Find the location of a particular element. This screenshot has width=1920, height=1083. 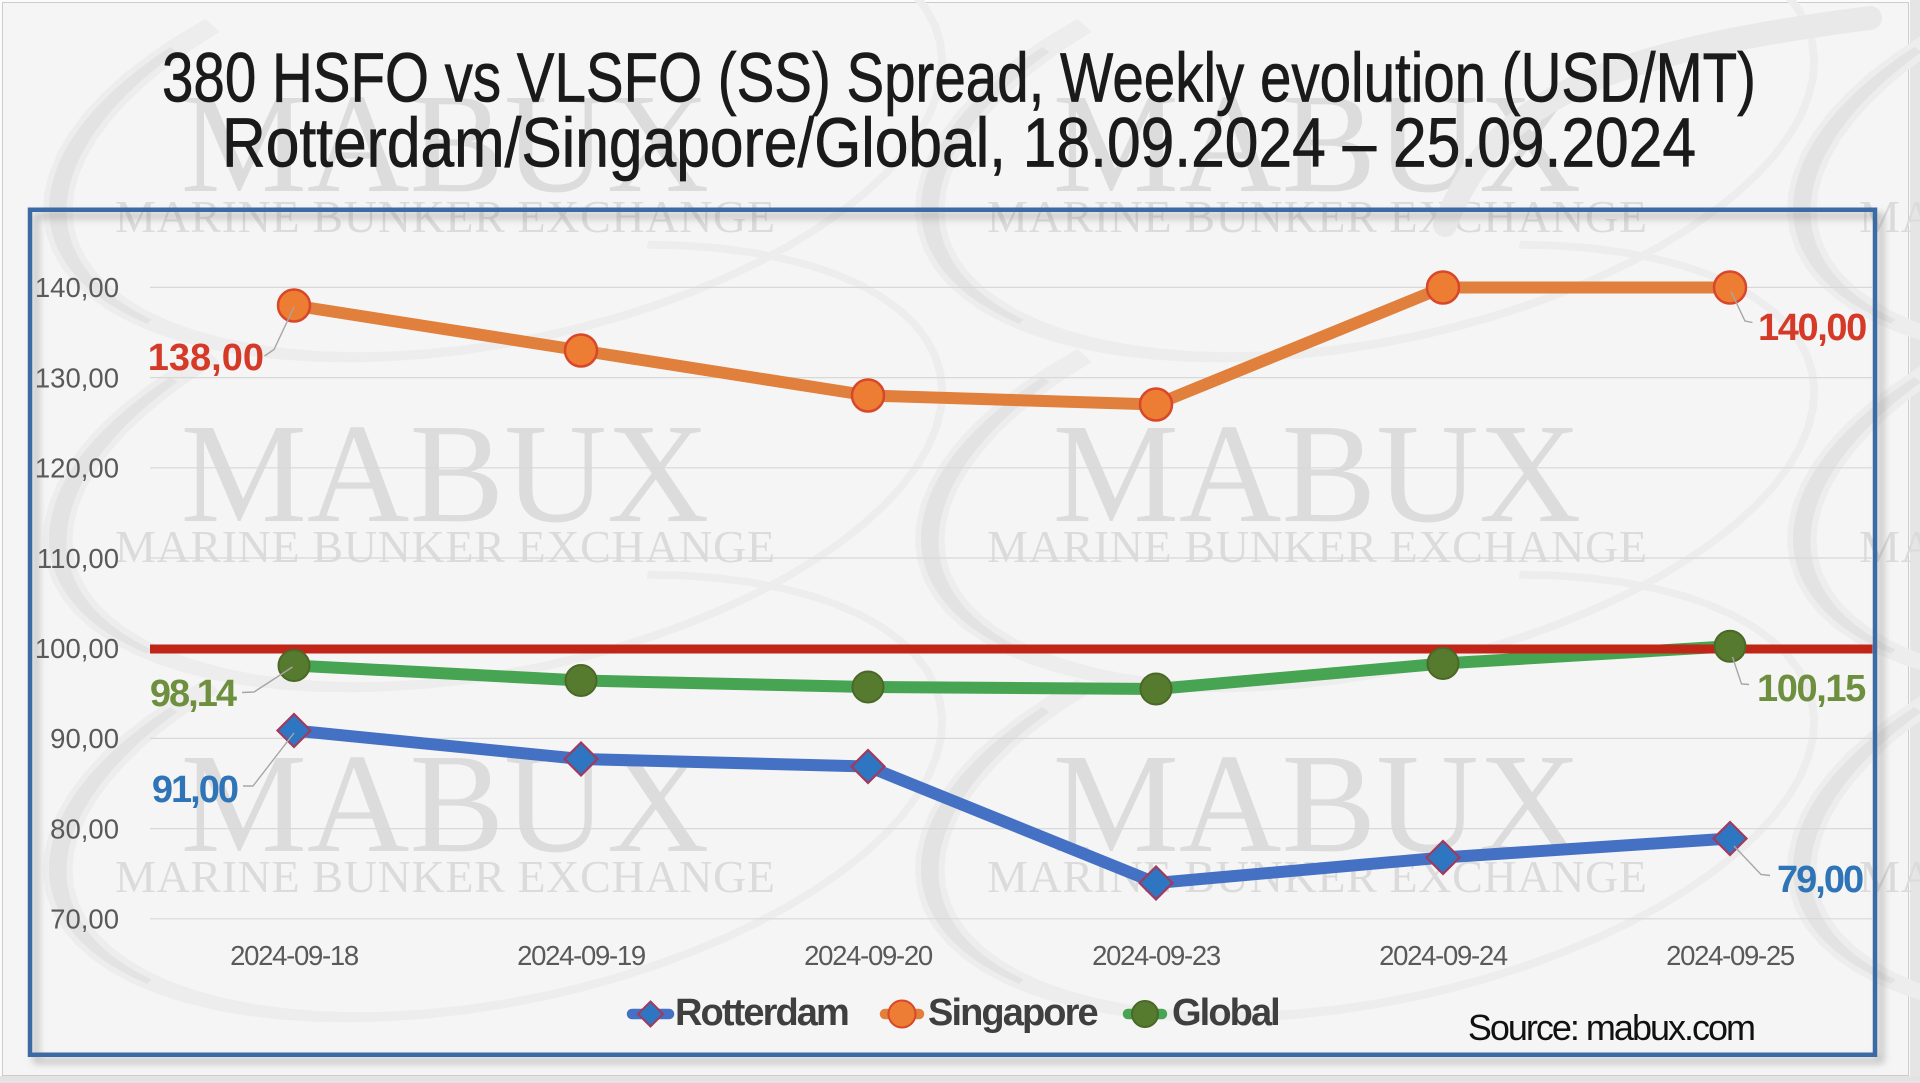

svg-text: 2024-09-25 is located at coordinates (1730, 955).